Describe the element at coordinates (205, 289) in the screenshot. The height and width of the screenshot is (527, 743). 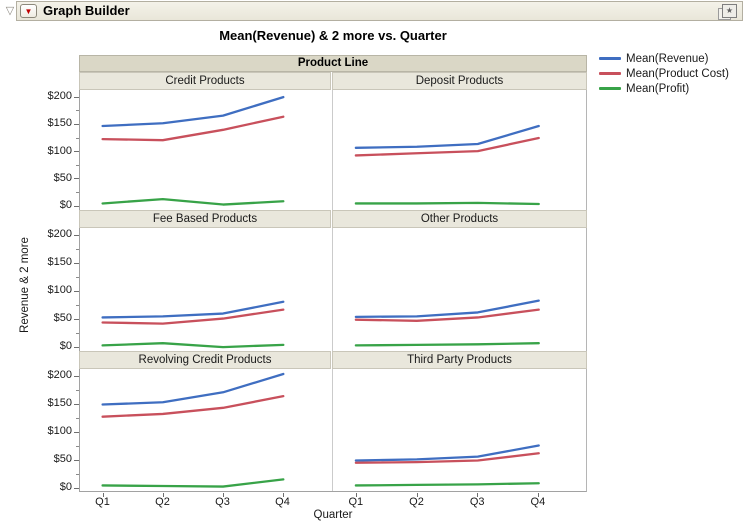
I see `panel-plot-fee-based-products` at that location.